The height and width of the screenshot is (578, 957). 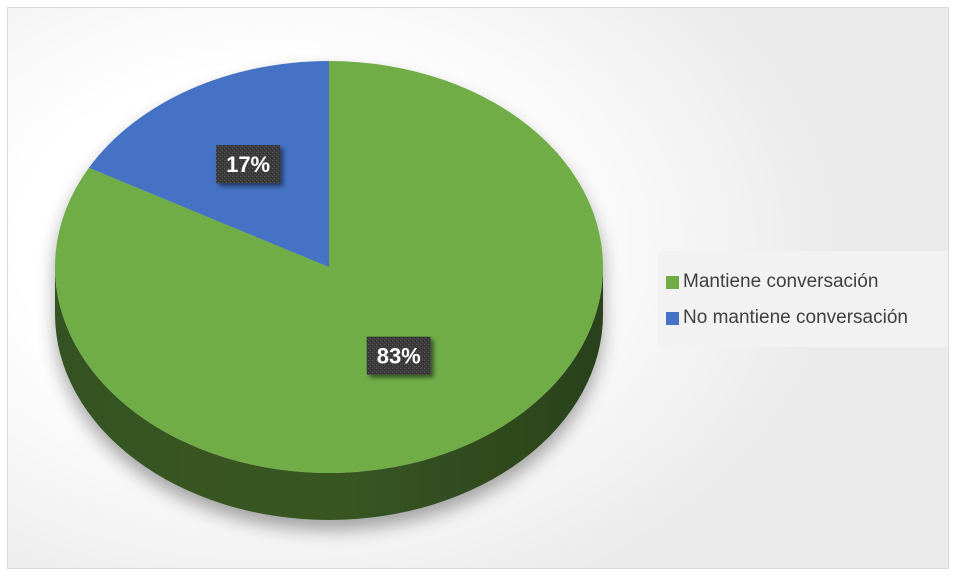 I want to click on data-label-1: 17%, so click(x=248, y=164).